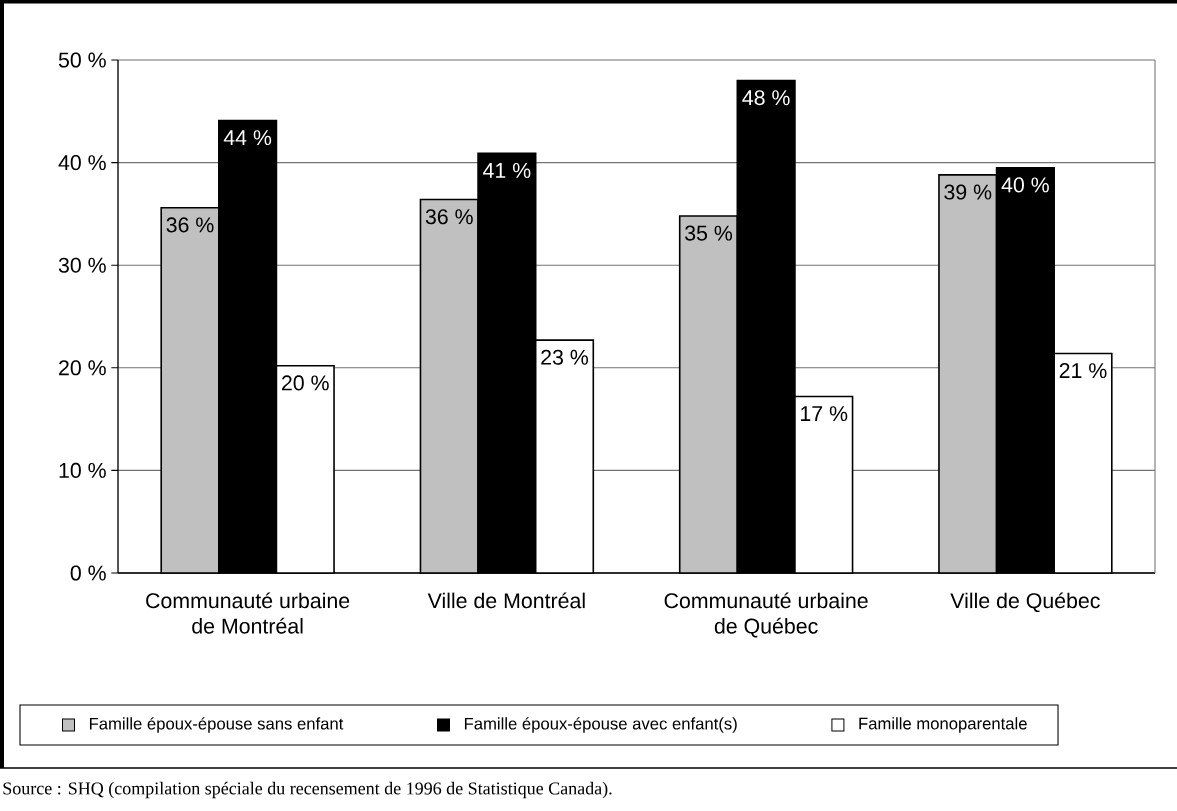 The height and width of the screenshot is (811, 1177). What do you see at coordinates (506, 600) in the screenshot?
I see `x-tick-label: Ville de Montréal` at bounding box center [506, 600].